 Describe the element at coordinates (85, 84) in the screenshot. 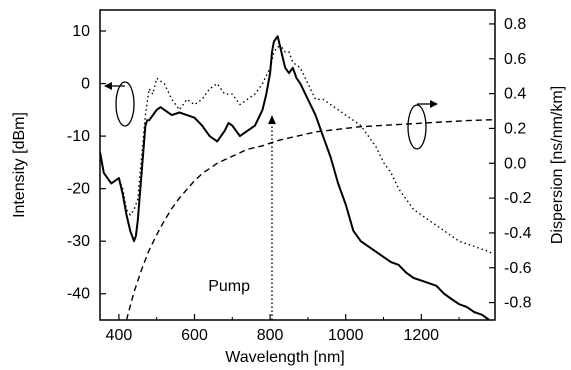

I see `left-y-tick-label: 0` at that location.